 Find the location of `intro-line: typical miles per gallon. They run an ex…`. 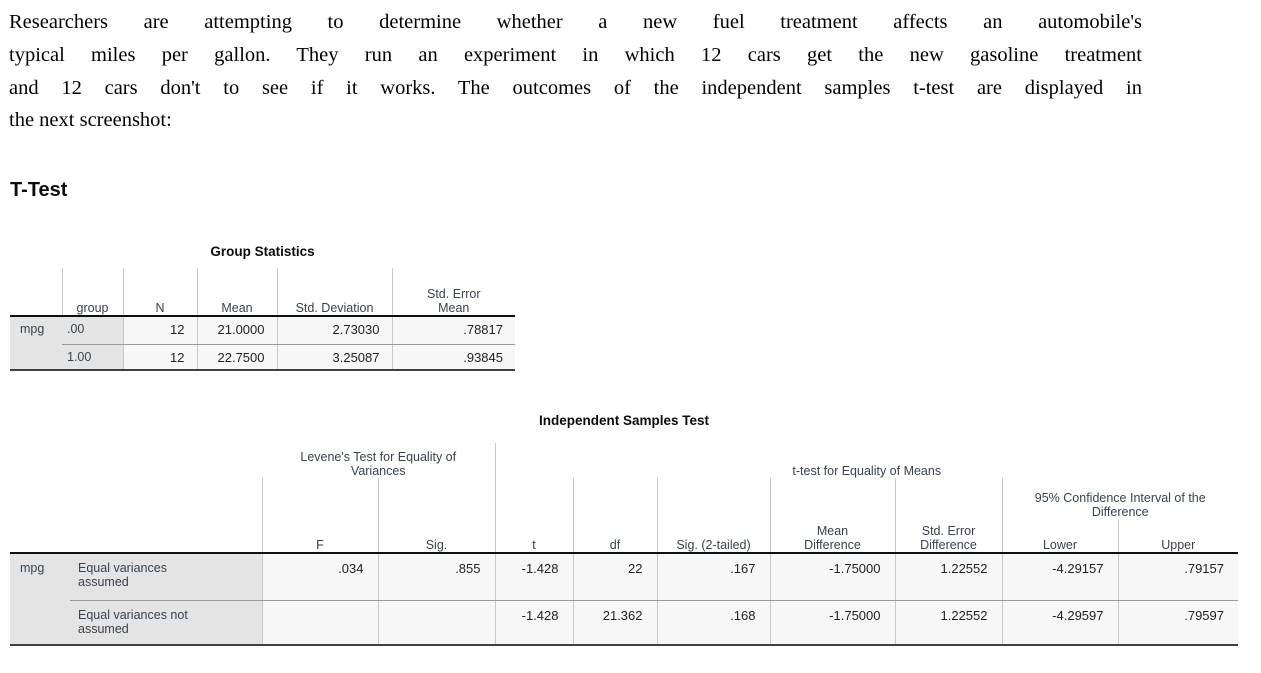

intro-line: typical miles per gallon. They run an ex… is located at coordinates (575, 54).